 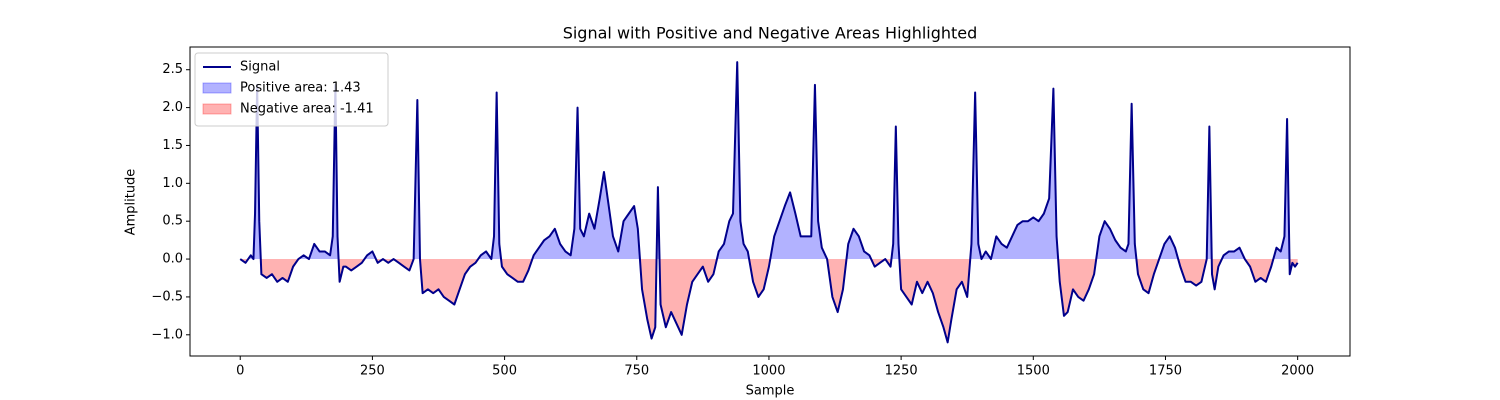 I want to click on x-tick-label: 2000, so click(x=1297, y=371).